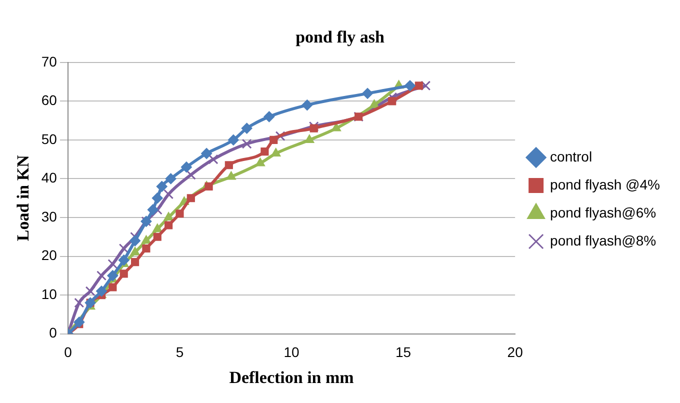  Describe the element at coordinates (49, 61) in the screenshot. I see `y-tick-label: 70` at that location.